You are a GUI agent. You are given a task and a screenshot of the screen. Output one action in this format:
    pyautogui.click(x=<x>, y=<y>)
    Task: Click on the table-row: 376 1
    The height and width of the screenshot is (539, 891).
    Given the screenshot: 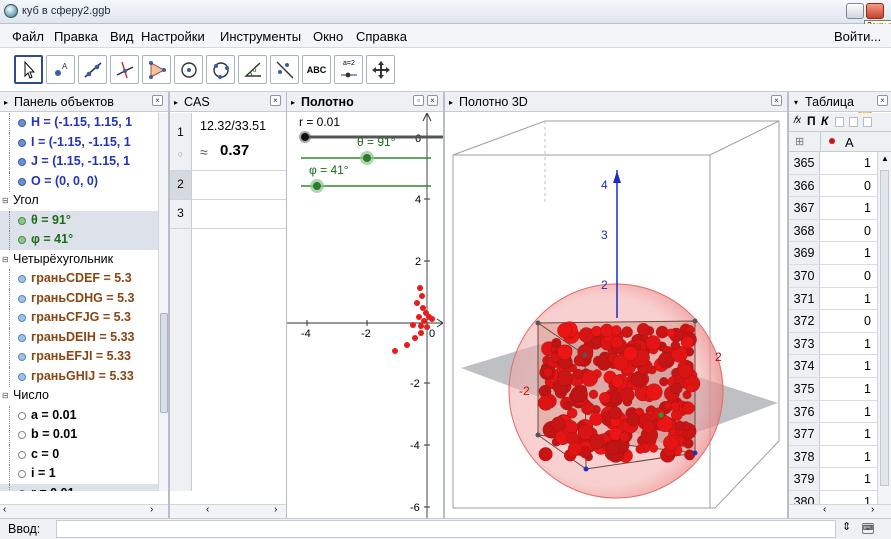 What is the action you would take?
    pyautogui.click(x=840, y=412)
    